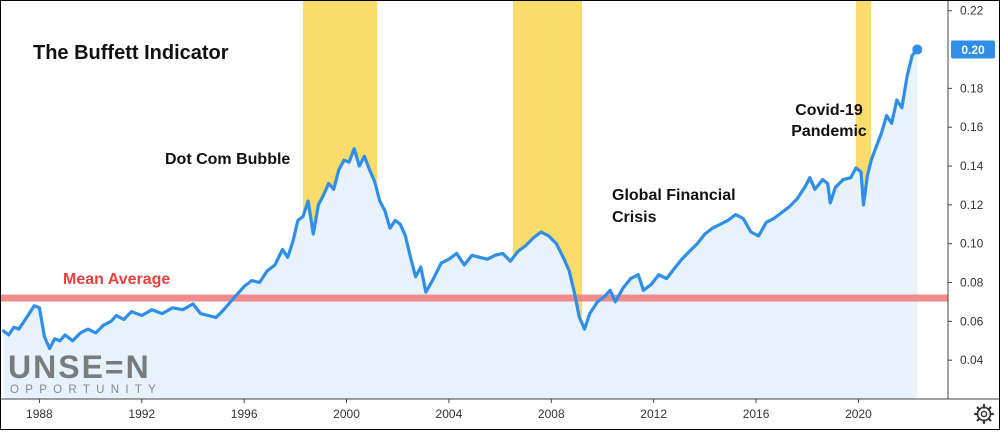 This screenshot has width=1000, height=434. I want to click on last-point-marker, so click(917, 49).